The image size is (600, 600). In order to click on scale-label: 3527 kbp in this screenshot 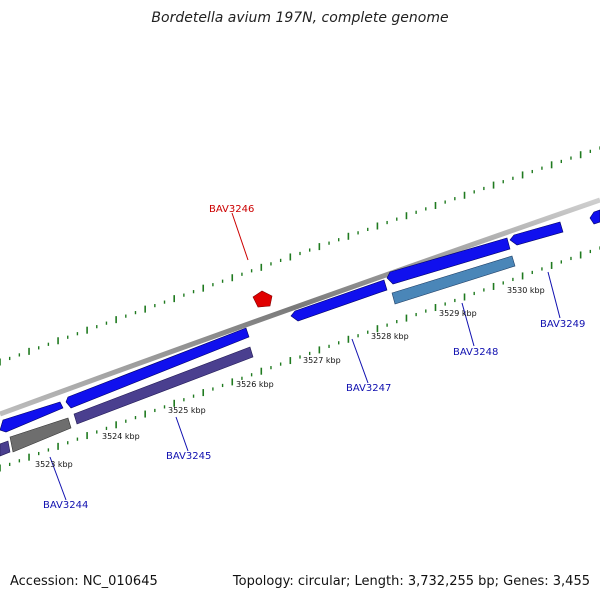, I will do `click(322, 360)`.